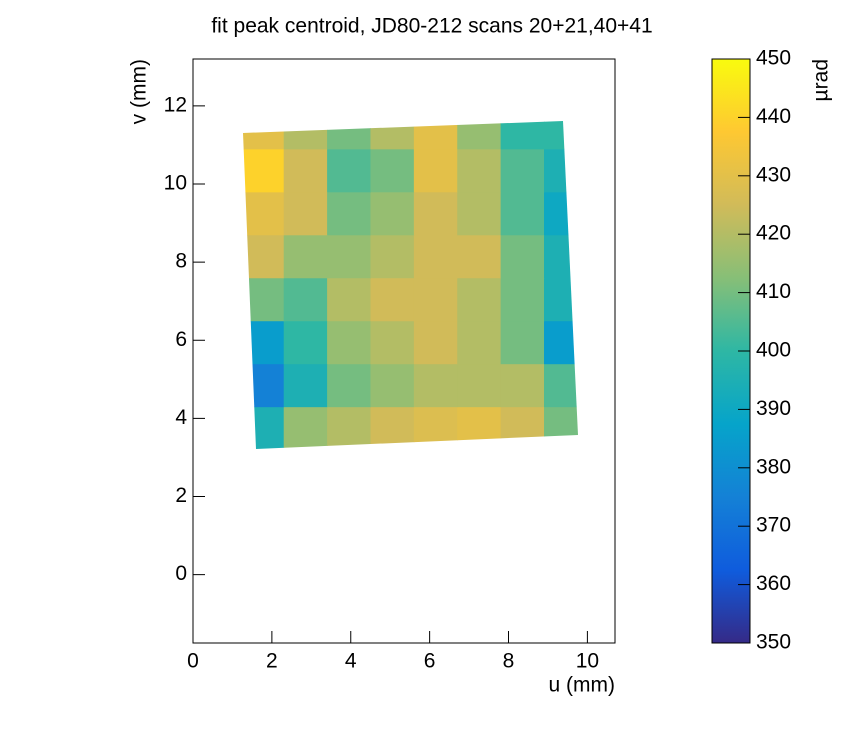 The width and height of the screenshot is (862, 737). I want to click on colorbar-tick-label: 370, so click(773, 525).